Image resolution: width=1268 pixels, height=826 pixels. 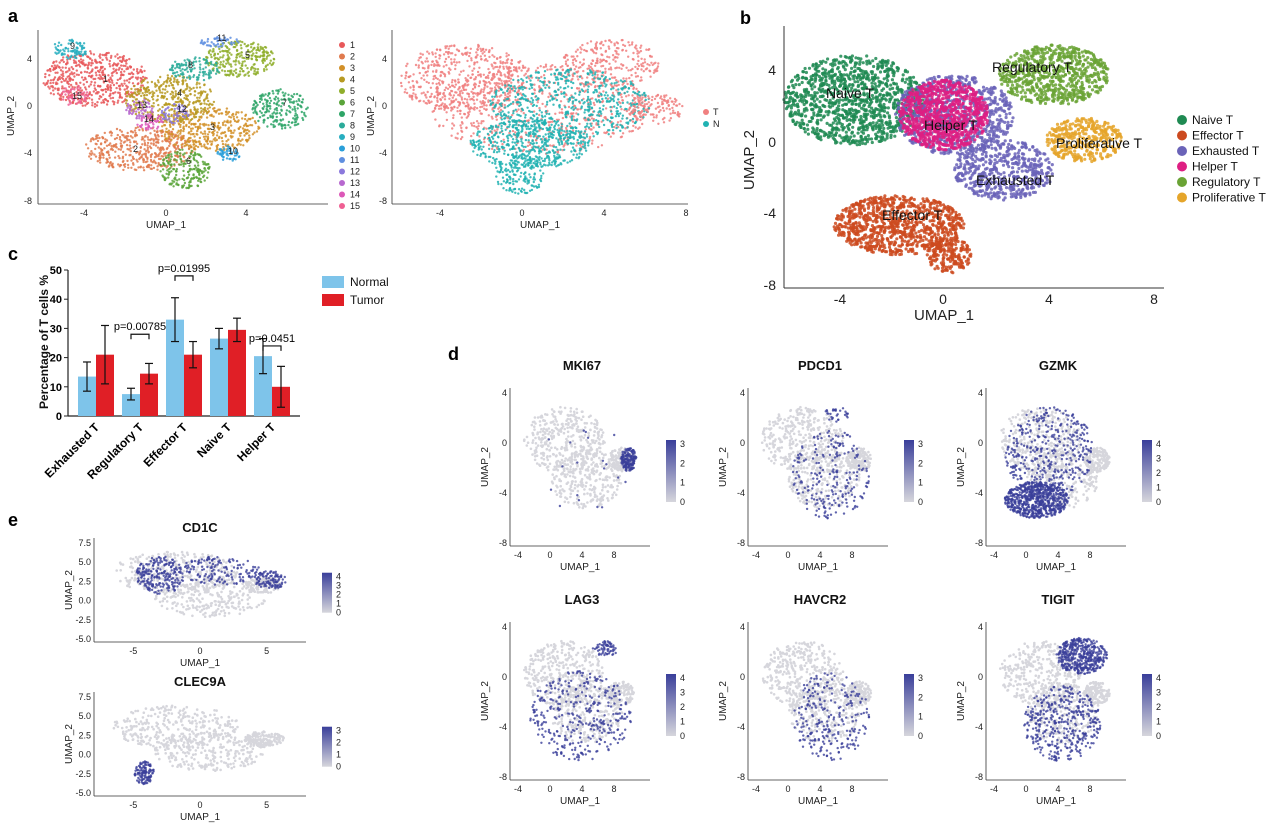 What do you see at coordinates (706, 124) in the screenshot?
I see `legend-swatch-N` at bounding box center [706, 124].